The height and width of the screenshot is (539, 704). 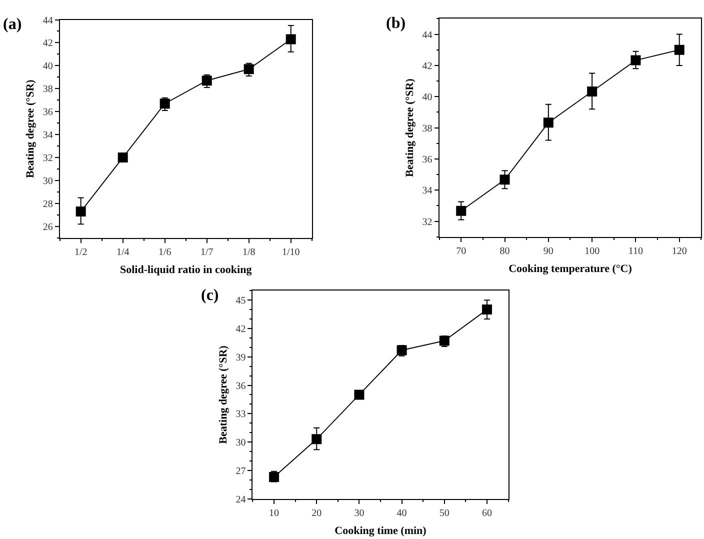 What do you see at coordinates (165, 252) in the screenshot?
I see `x-tick-label: 1/6` at bounding box center [165, 252].